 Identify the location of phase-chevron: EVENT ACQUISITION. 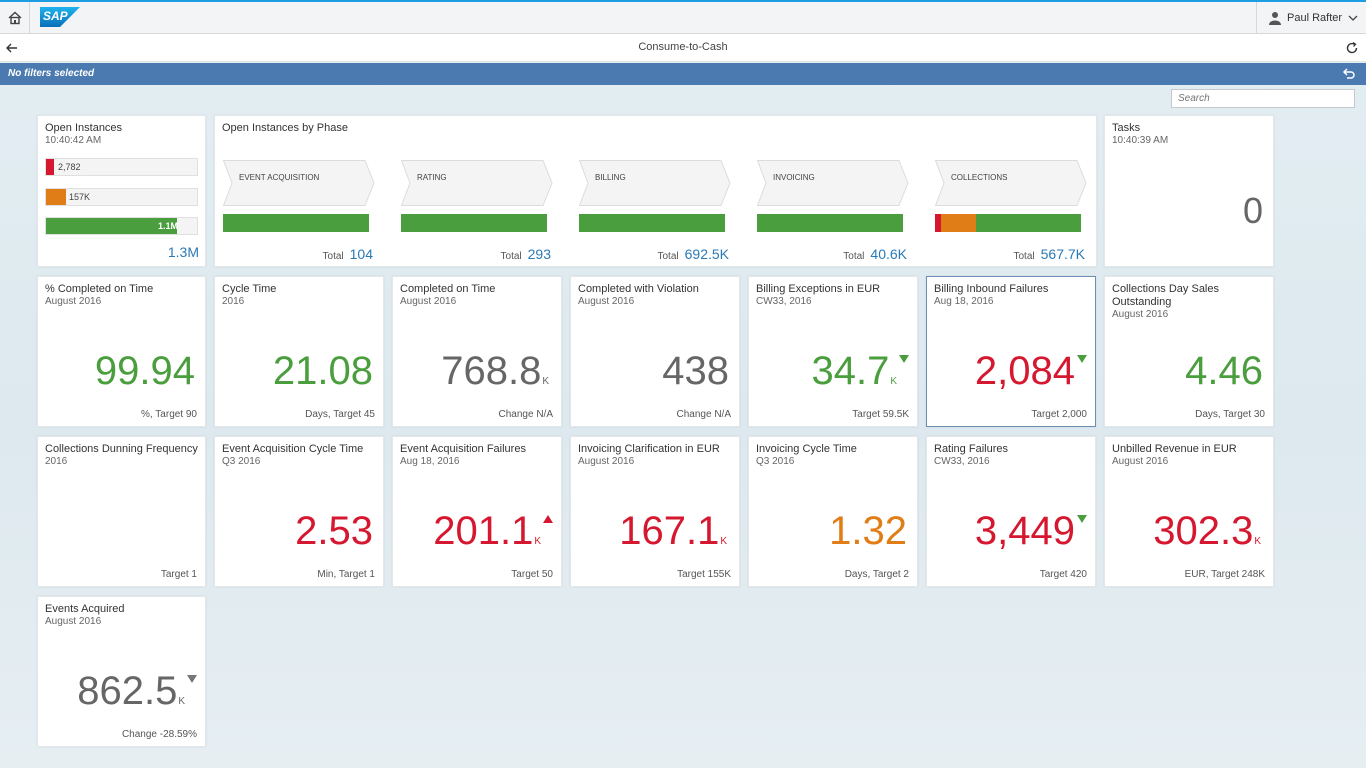
(299, 183).